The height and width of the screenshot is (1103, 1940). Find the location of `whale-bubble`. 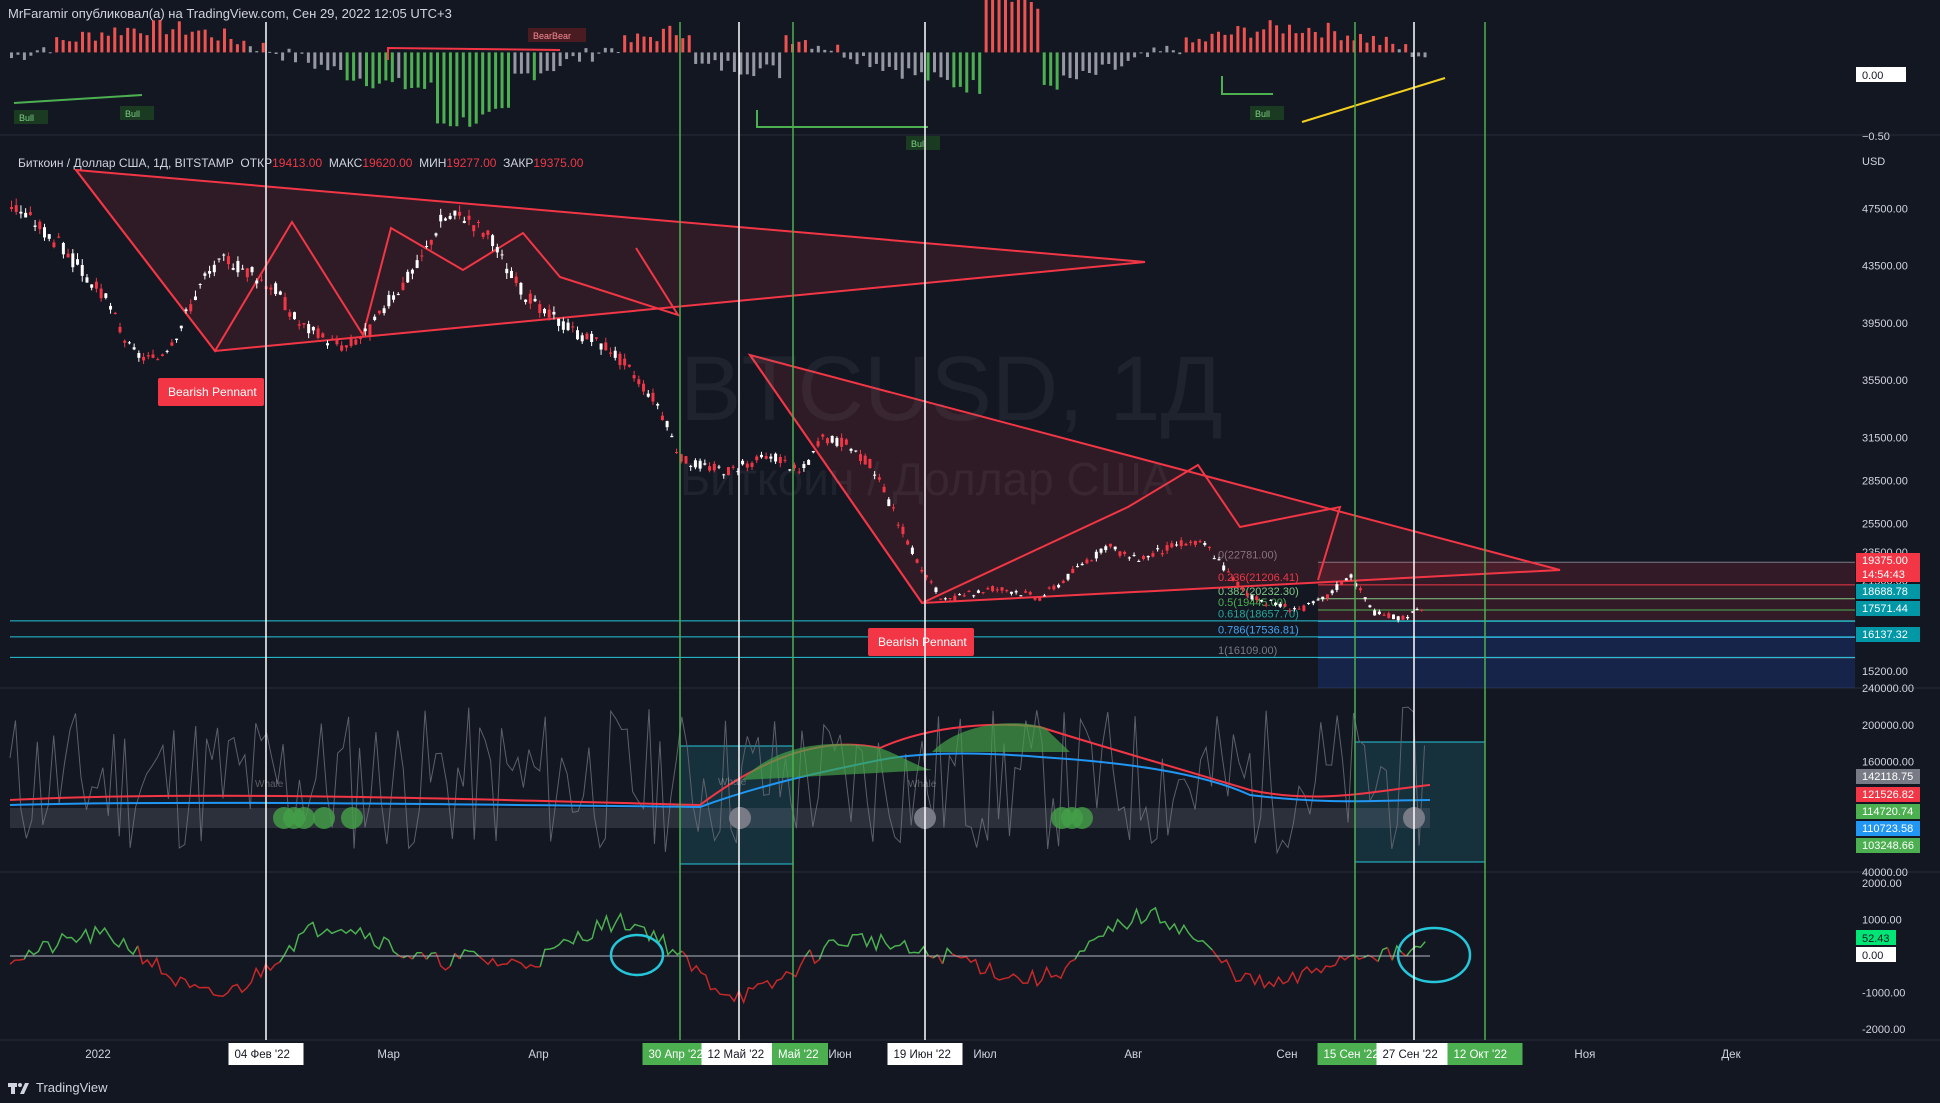

whale-bubble is located at coordinates (1082, 818).